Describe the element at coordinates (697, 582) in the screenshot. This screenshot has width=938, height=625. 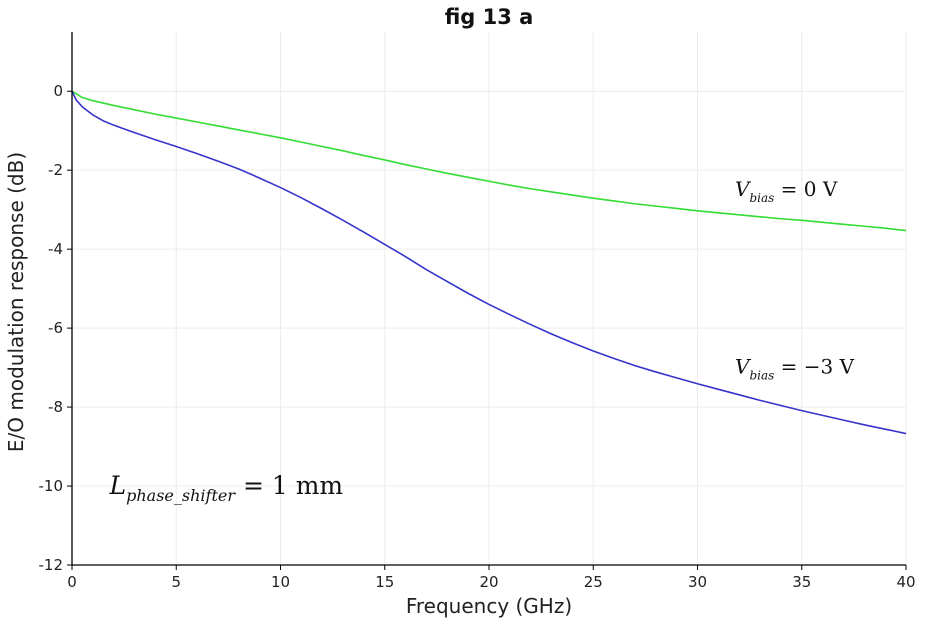
I see `x-tick-label: 30` at that location.